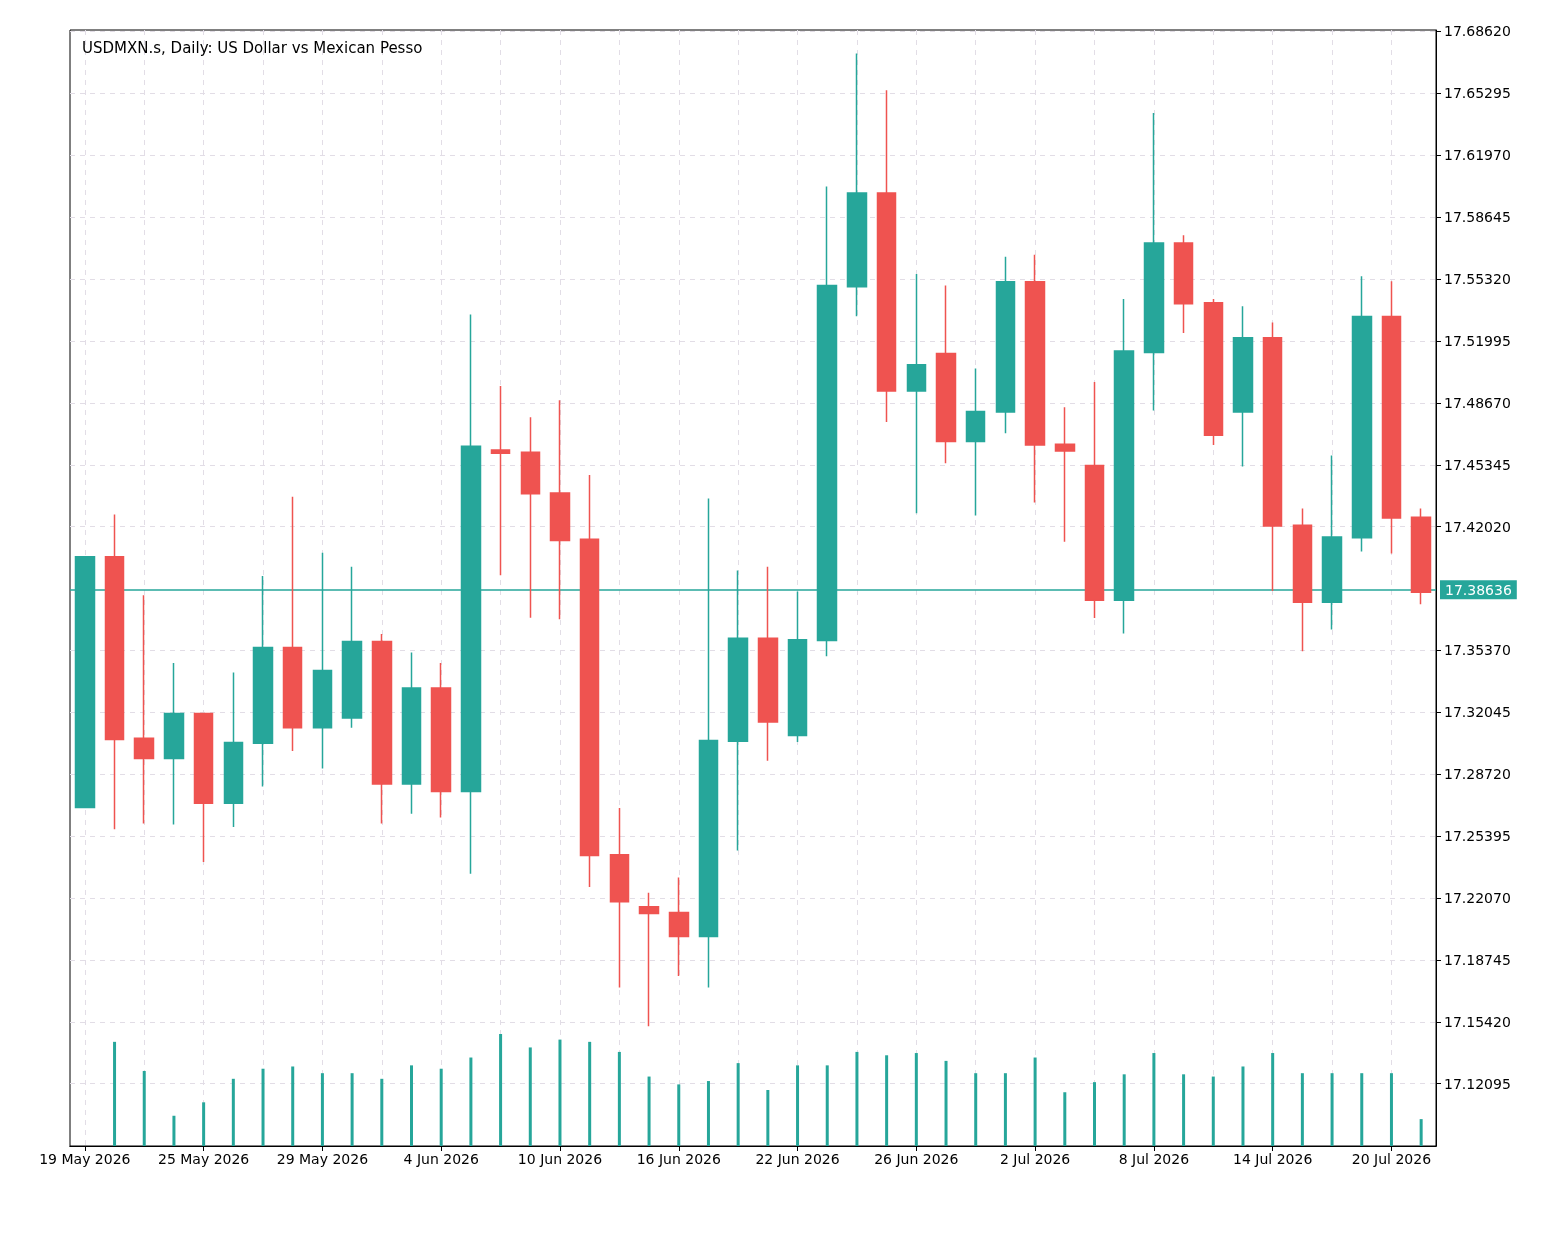 This screenshot has width=1568, height=1242. I want to click on x-tick-label: 16 Jun 2026, so click(678, 1159).